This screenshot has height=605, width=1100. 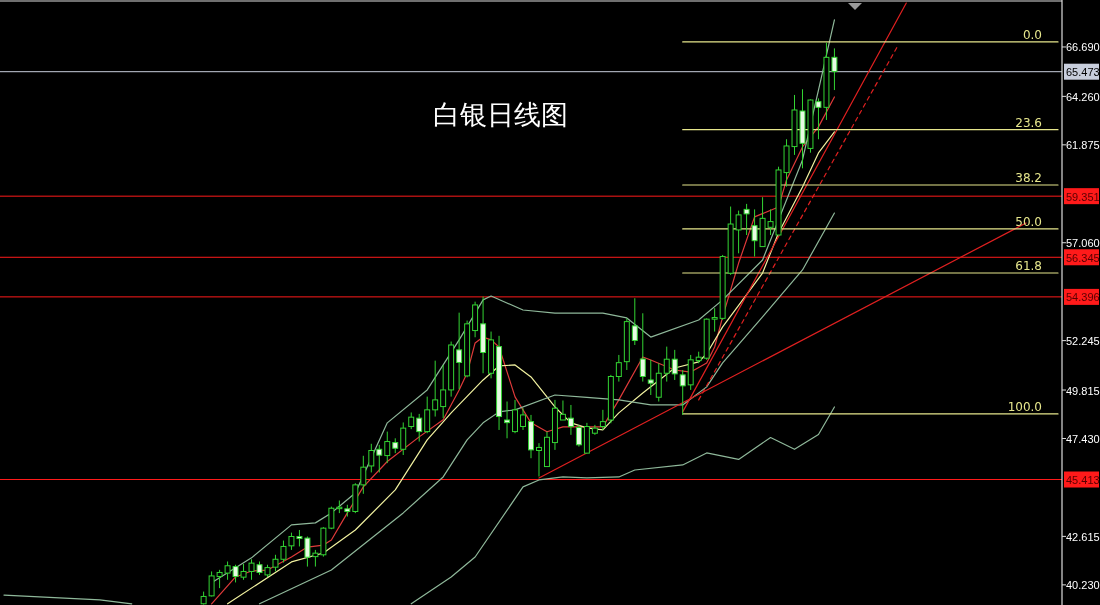 What do you see at coordinates (1083, 536) in the screenshot?
I see `y-tick-label: 42.615` at bounding box center [1083, 536].